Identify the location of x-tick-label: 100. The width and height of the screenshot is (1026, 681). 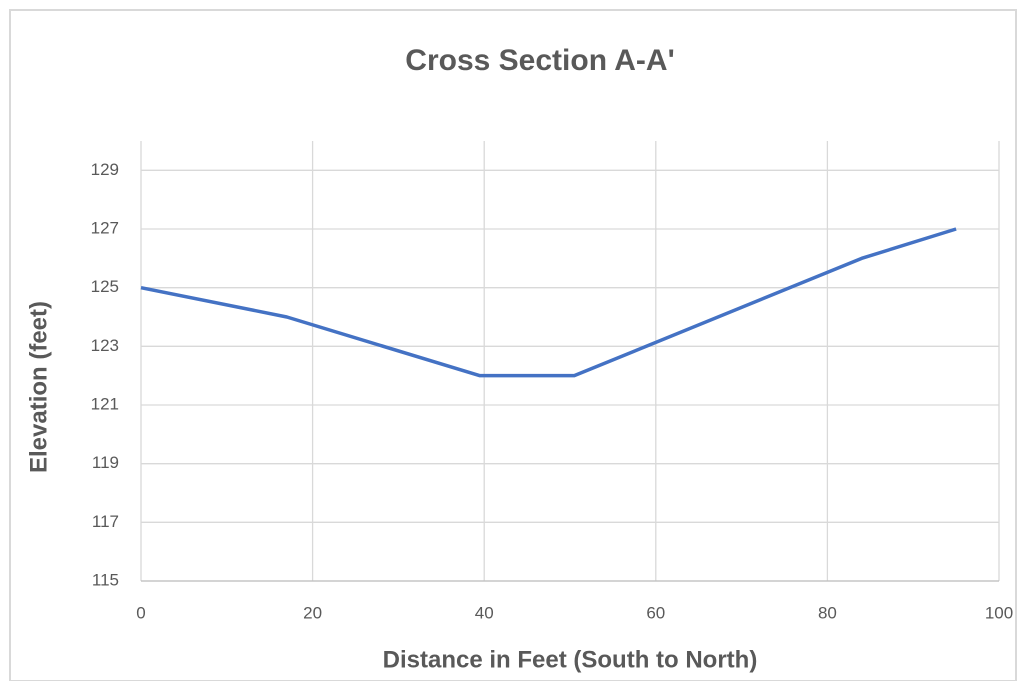
(999, 612).